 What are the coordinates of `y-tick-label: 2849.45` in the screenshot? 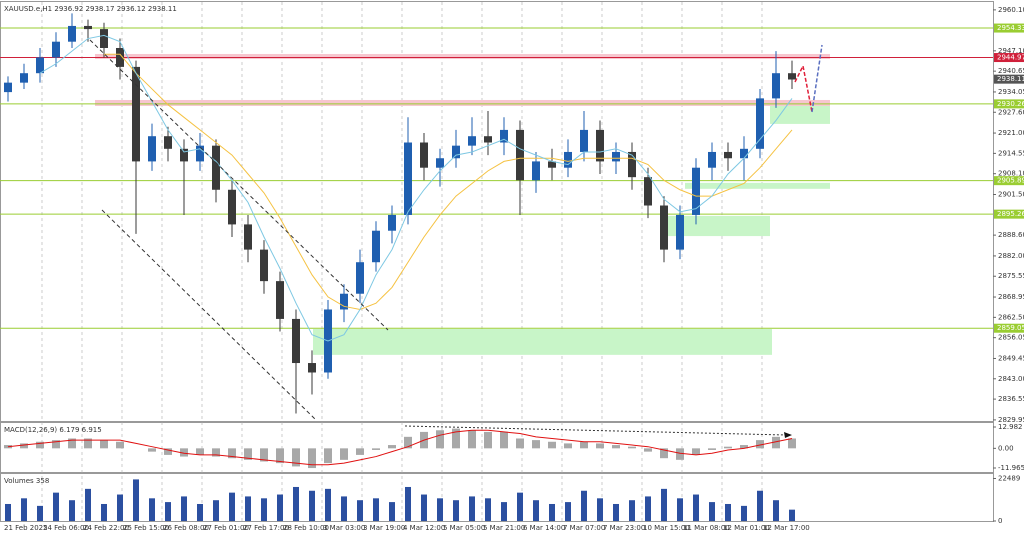 It's located at (1011, 358).